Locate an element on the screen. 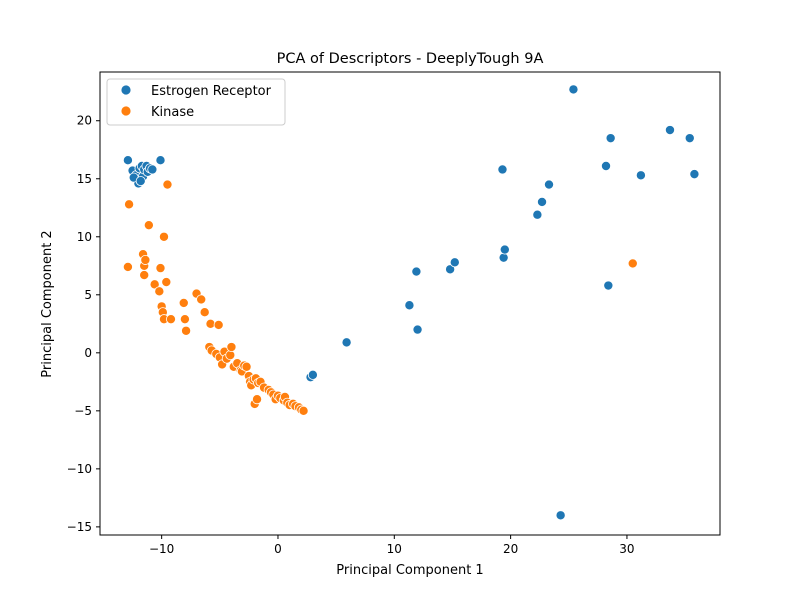  y-tick-label: −5 is located at coordinates (83, 411).